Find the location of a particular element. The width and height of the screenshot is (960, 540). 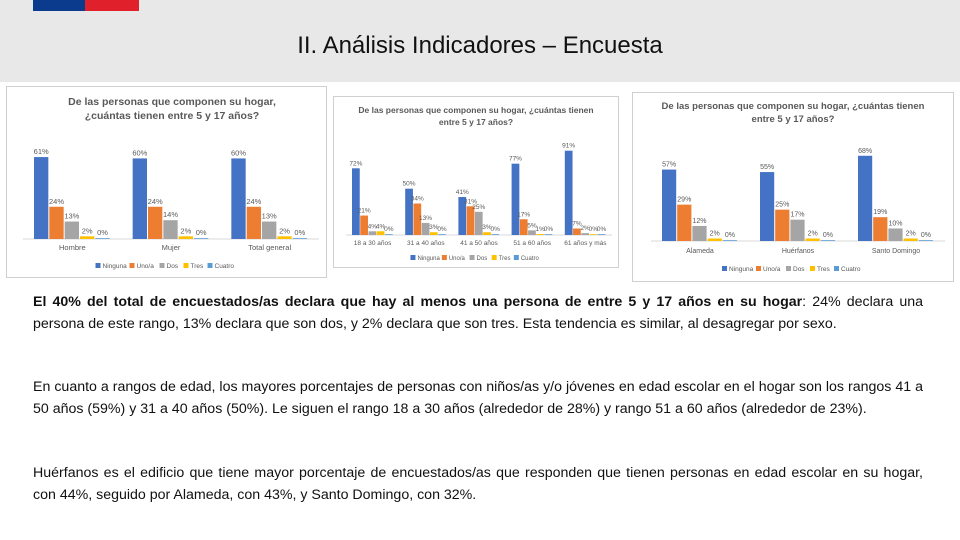

category-label: Santo Domingo is located at coordinates (896, 251).